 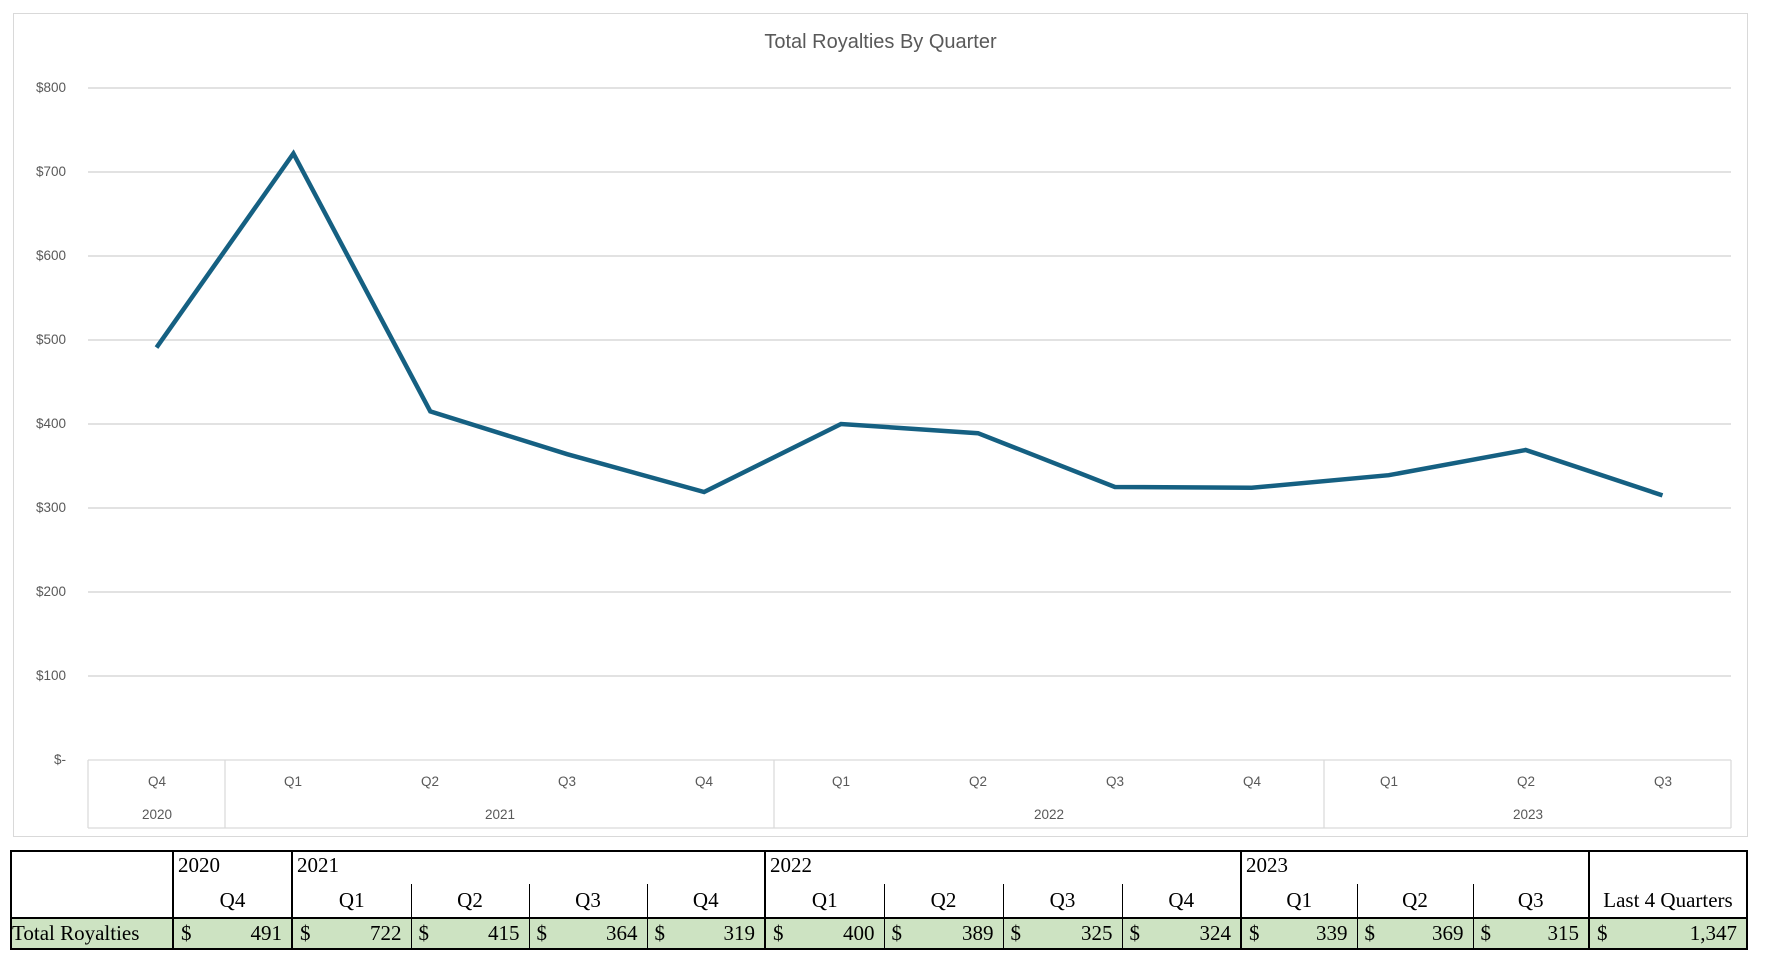 I want to click on x-tick-2022-q1: Q1, so click(x=841, y=781).